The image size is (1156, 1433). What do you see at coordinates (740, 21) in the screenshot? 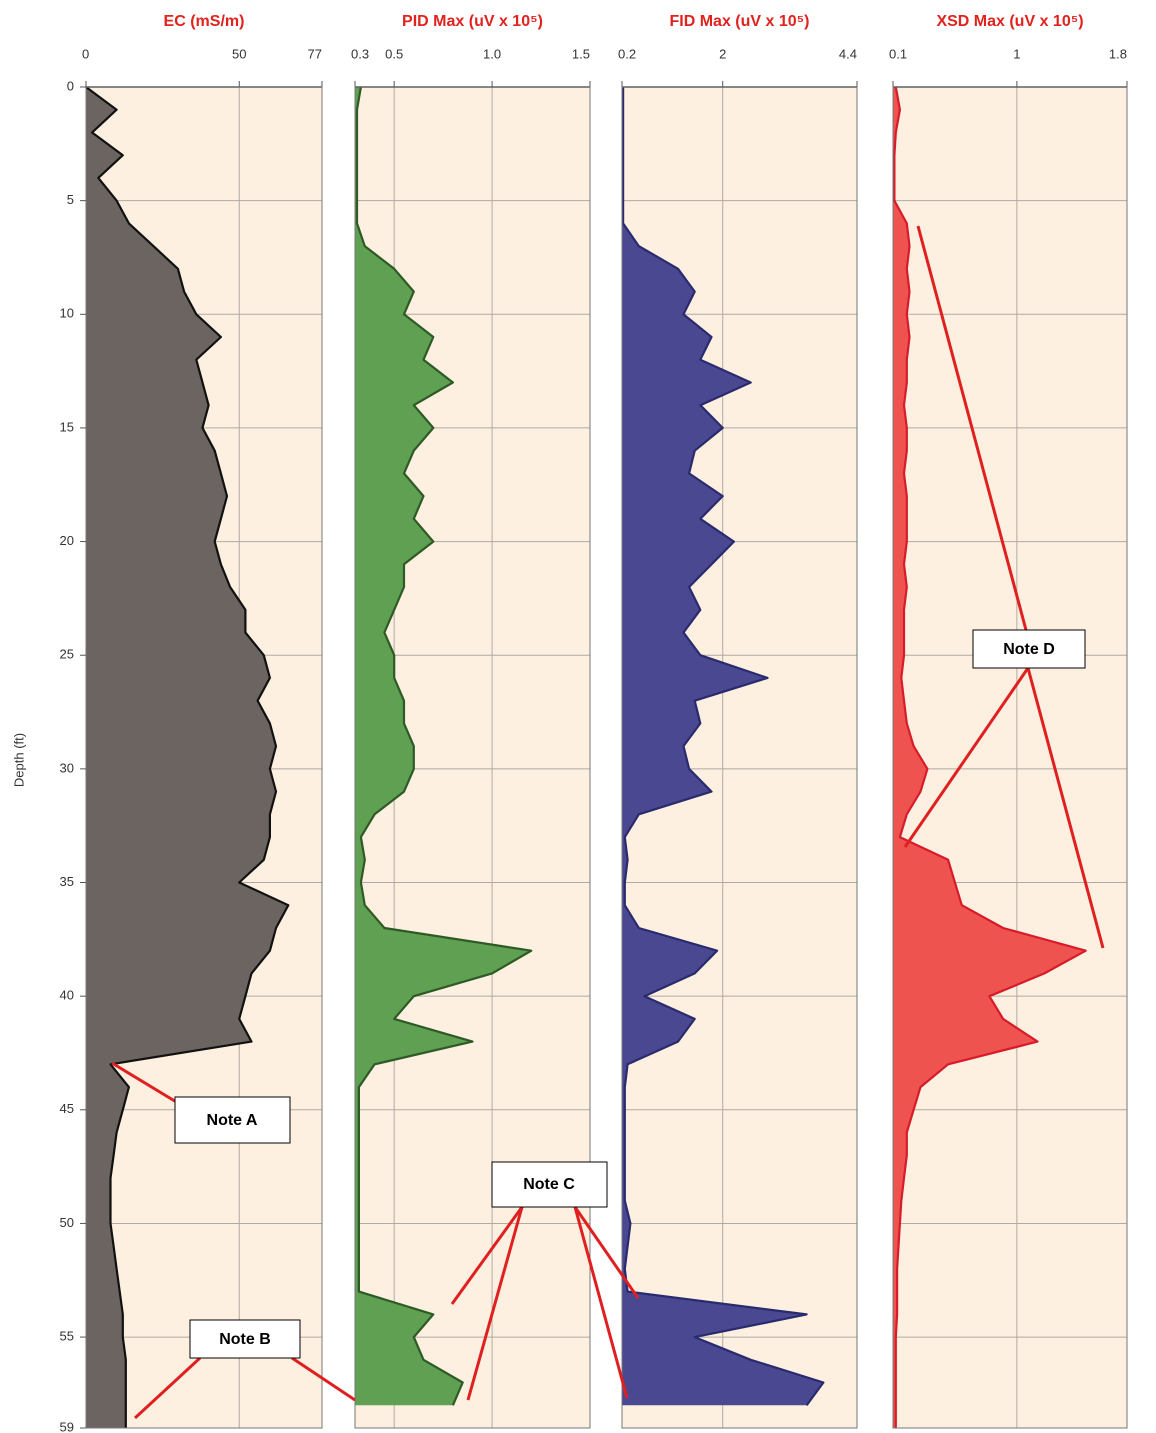
I see `panel-title: FID Max (uV x 10⁵)` at bounding box center [740, 21].